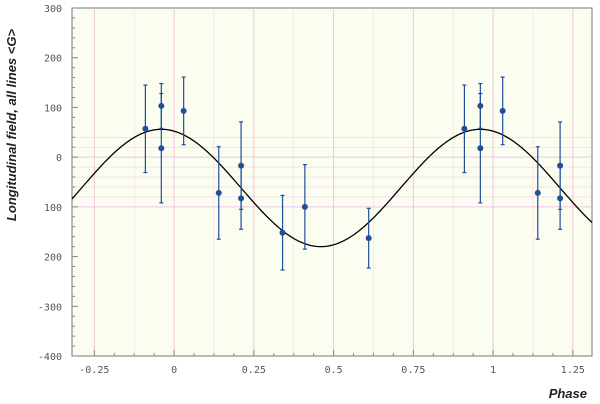  Describe the element at coordinates (50, 357) in the screenshot. I see `y-tick-label: -400` at that location.